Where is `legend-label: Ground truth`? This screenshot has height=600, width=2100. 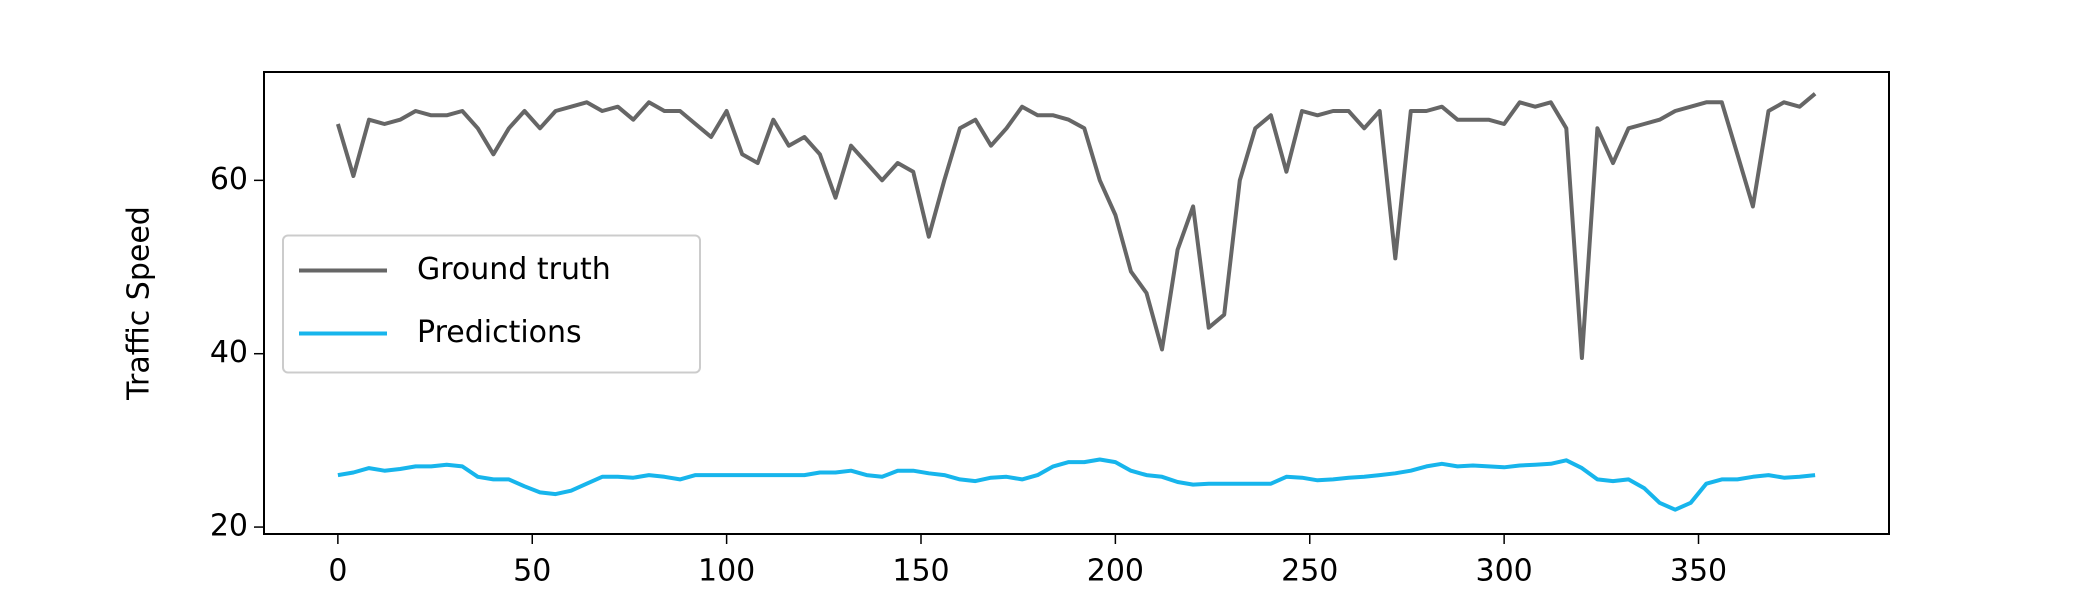
legend-label: Ground truth is located at coordinates (514, 269).